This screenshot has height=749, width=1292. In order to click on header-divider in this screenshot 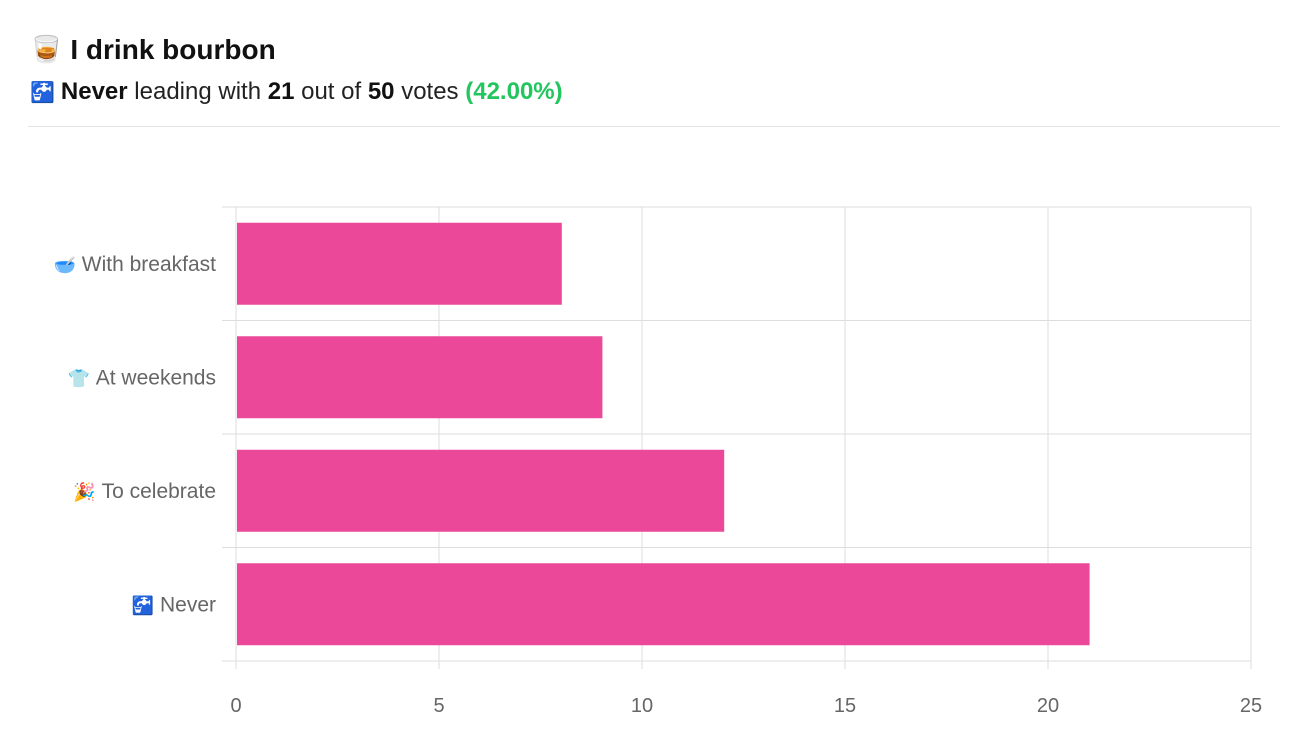, I will do `click(654, 126)`.